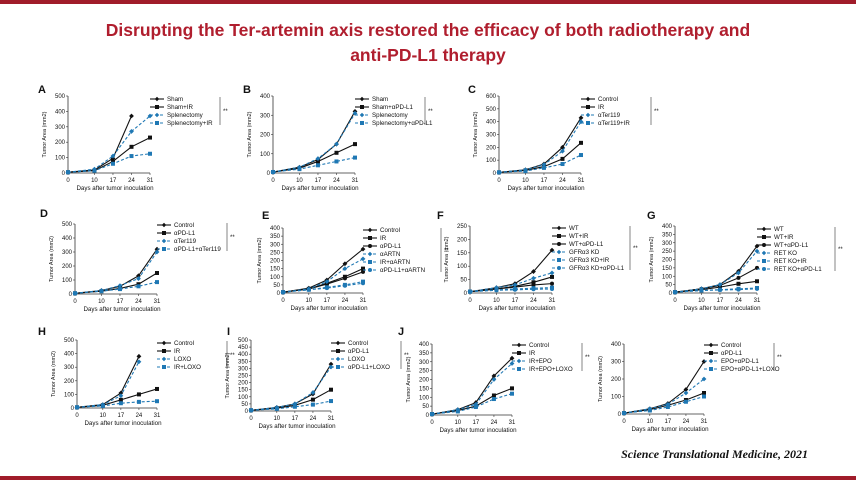 This screenshot has width=856, height=480. Describe the element at coordinates (402, 123) in the screenshot. I see `legend-label: Splenectomy+αPD-L1` at that location.